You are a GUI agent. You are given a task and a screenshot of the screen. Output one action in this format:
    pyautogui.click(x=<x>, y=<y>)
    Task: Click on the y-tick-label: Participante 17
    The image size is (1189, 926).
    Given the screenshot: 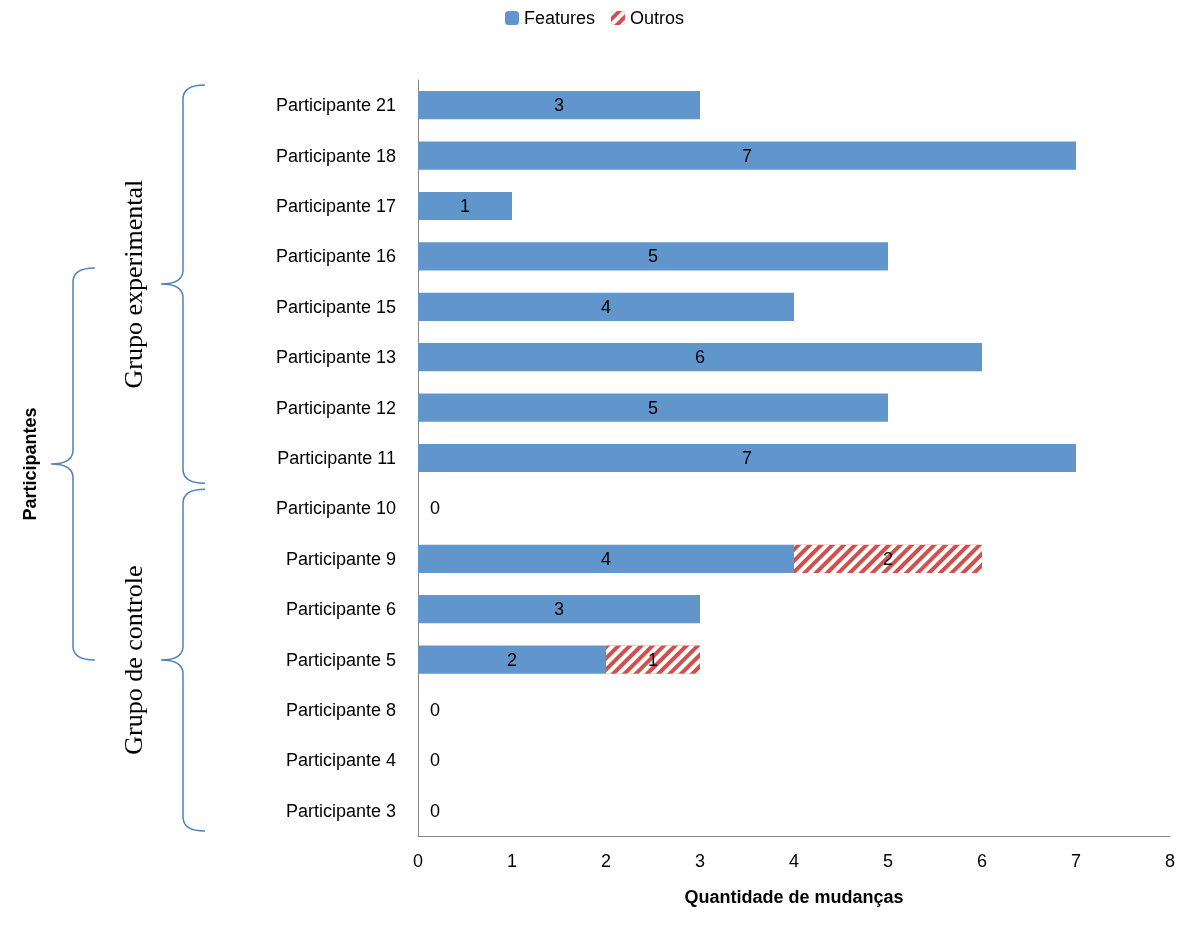 What is the action you would take?
    pyautogui.click(x=335, y=206)
    